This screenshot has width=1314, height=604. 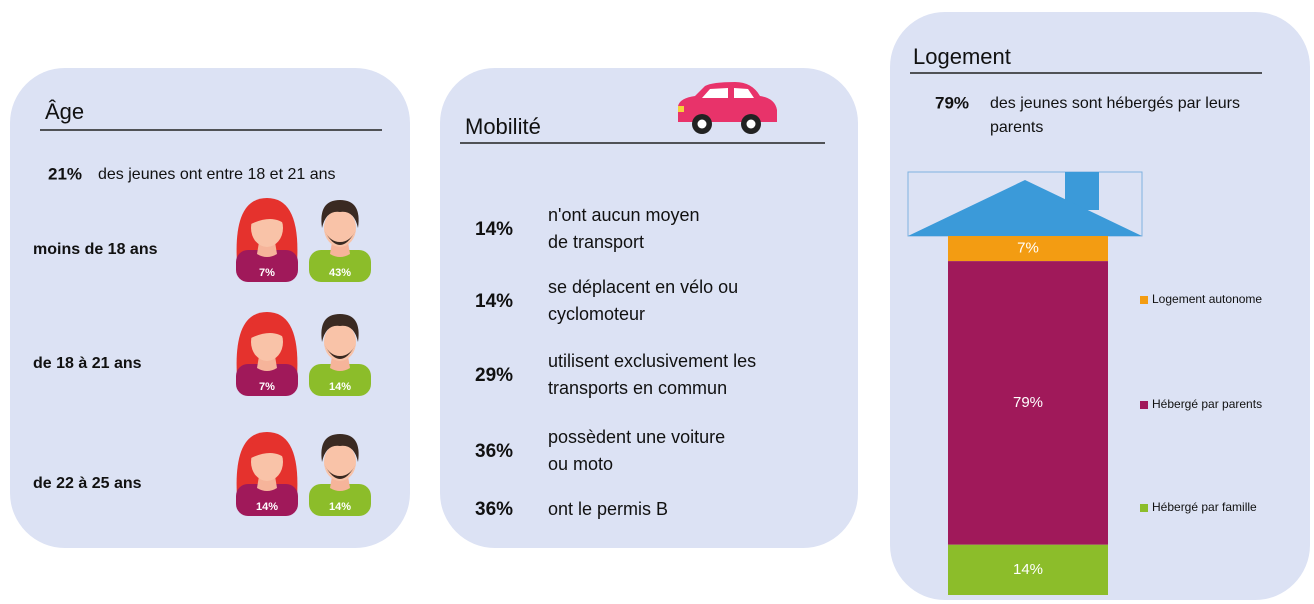 I want to click on age-row-label: de 22 à 25 ans, so click(x=87, y=483).